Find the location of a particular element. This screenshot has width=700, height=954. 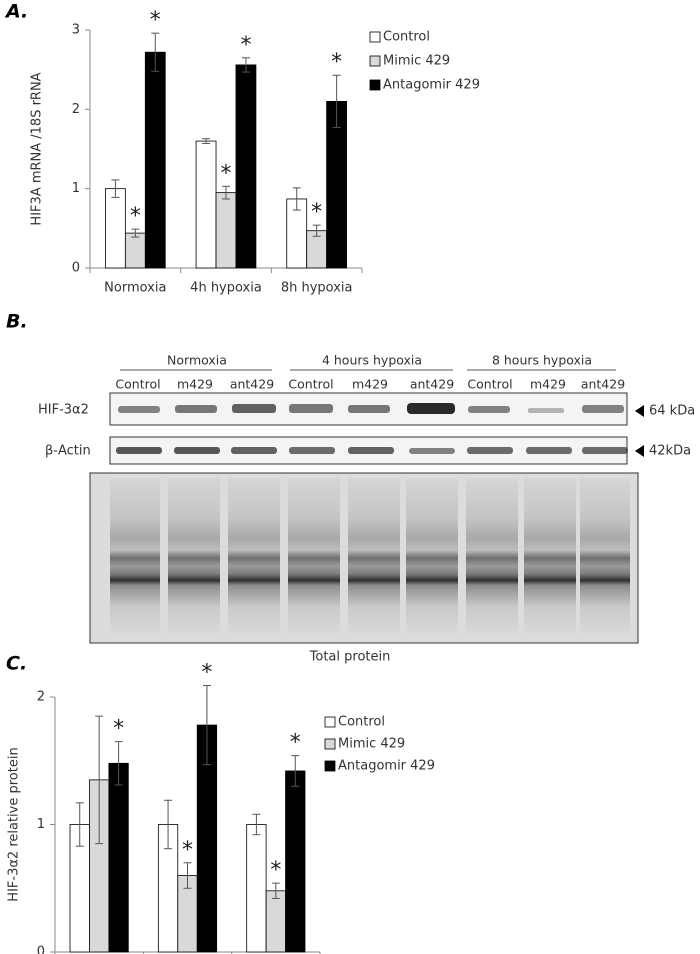

y-axis-label: HIF3A mRNA /18S rRNA is located at coordinates (37, 148).